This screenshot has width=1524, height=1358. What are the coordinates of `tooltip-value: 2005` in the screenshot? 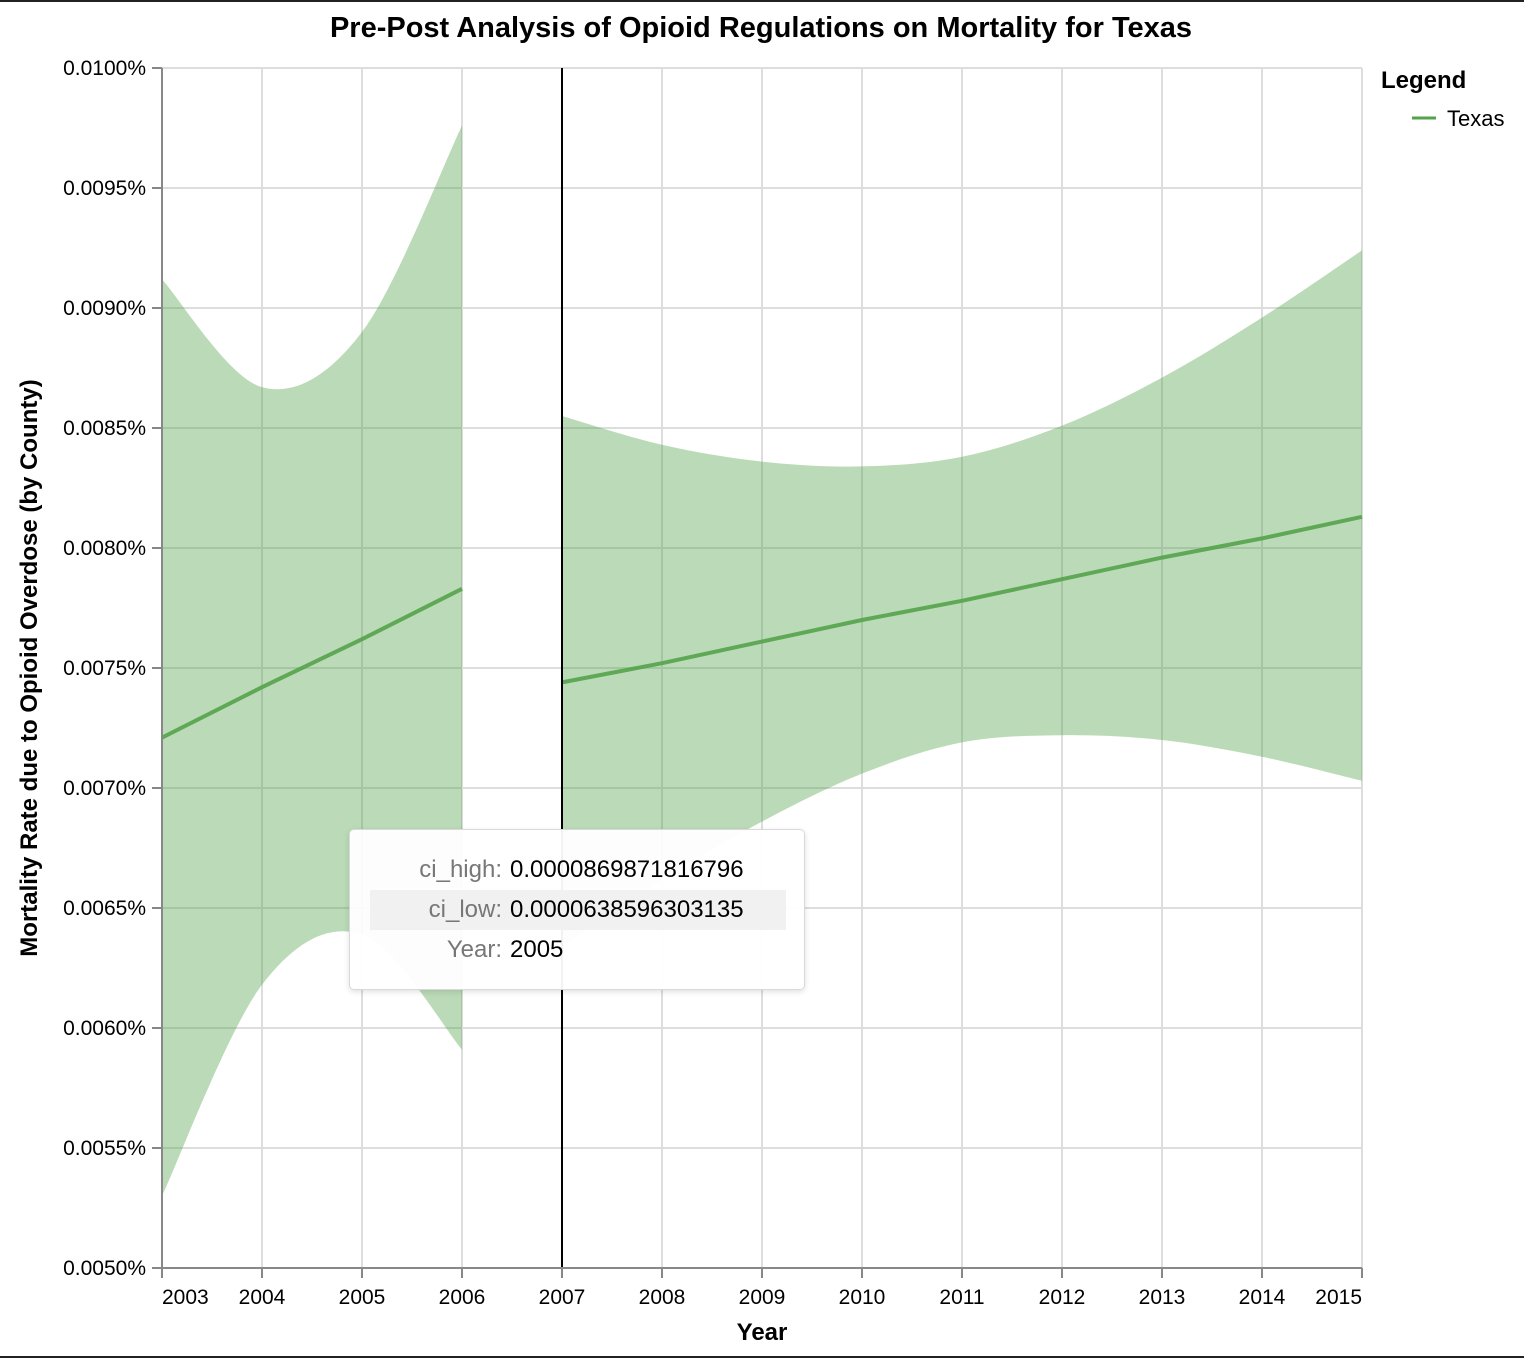 It's located at (537, 949).